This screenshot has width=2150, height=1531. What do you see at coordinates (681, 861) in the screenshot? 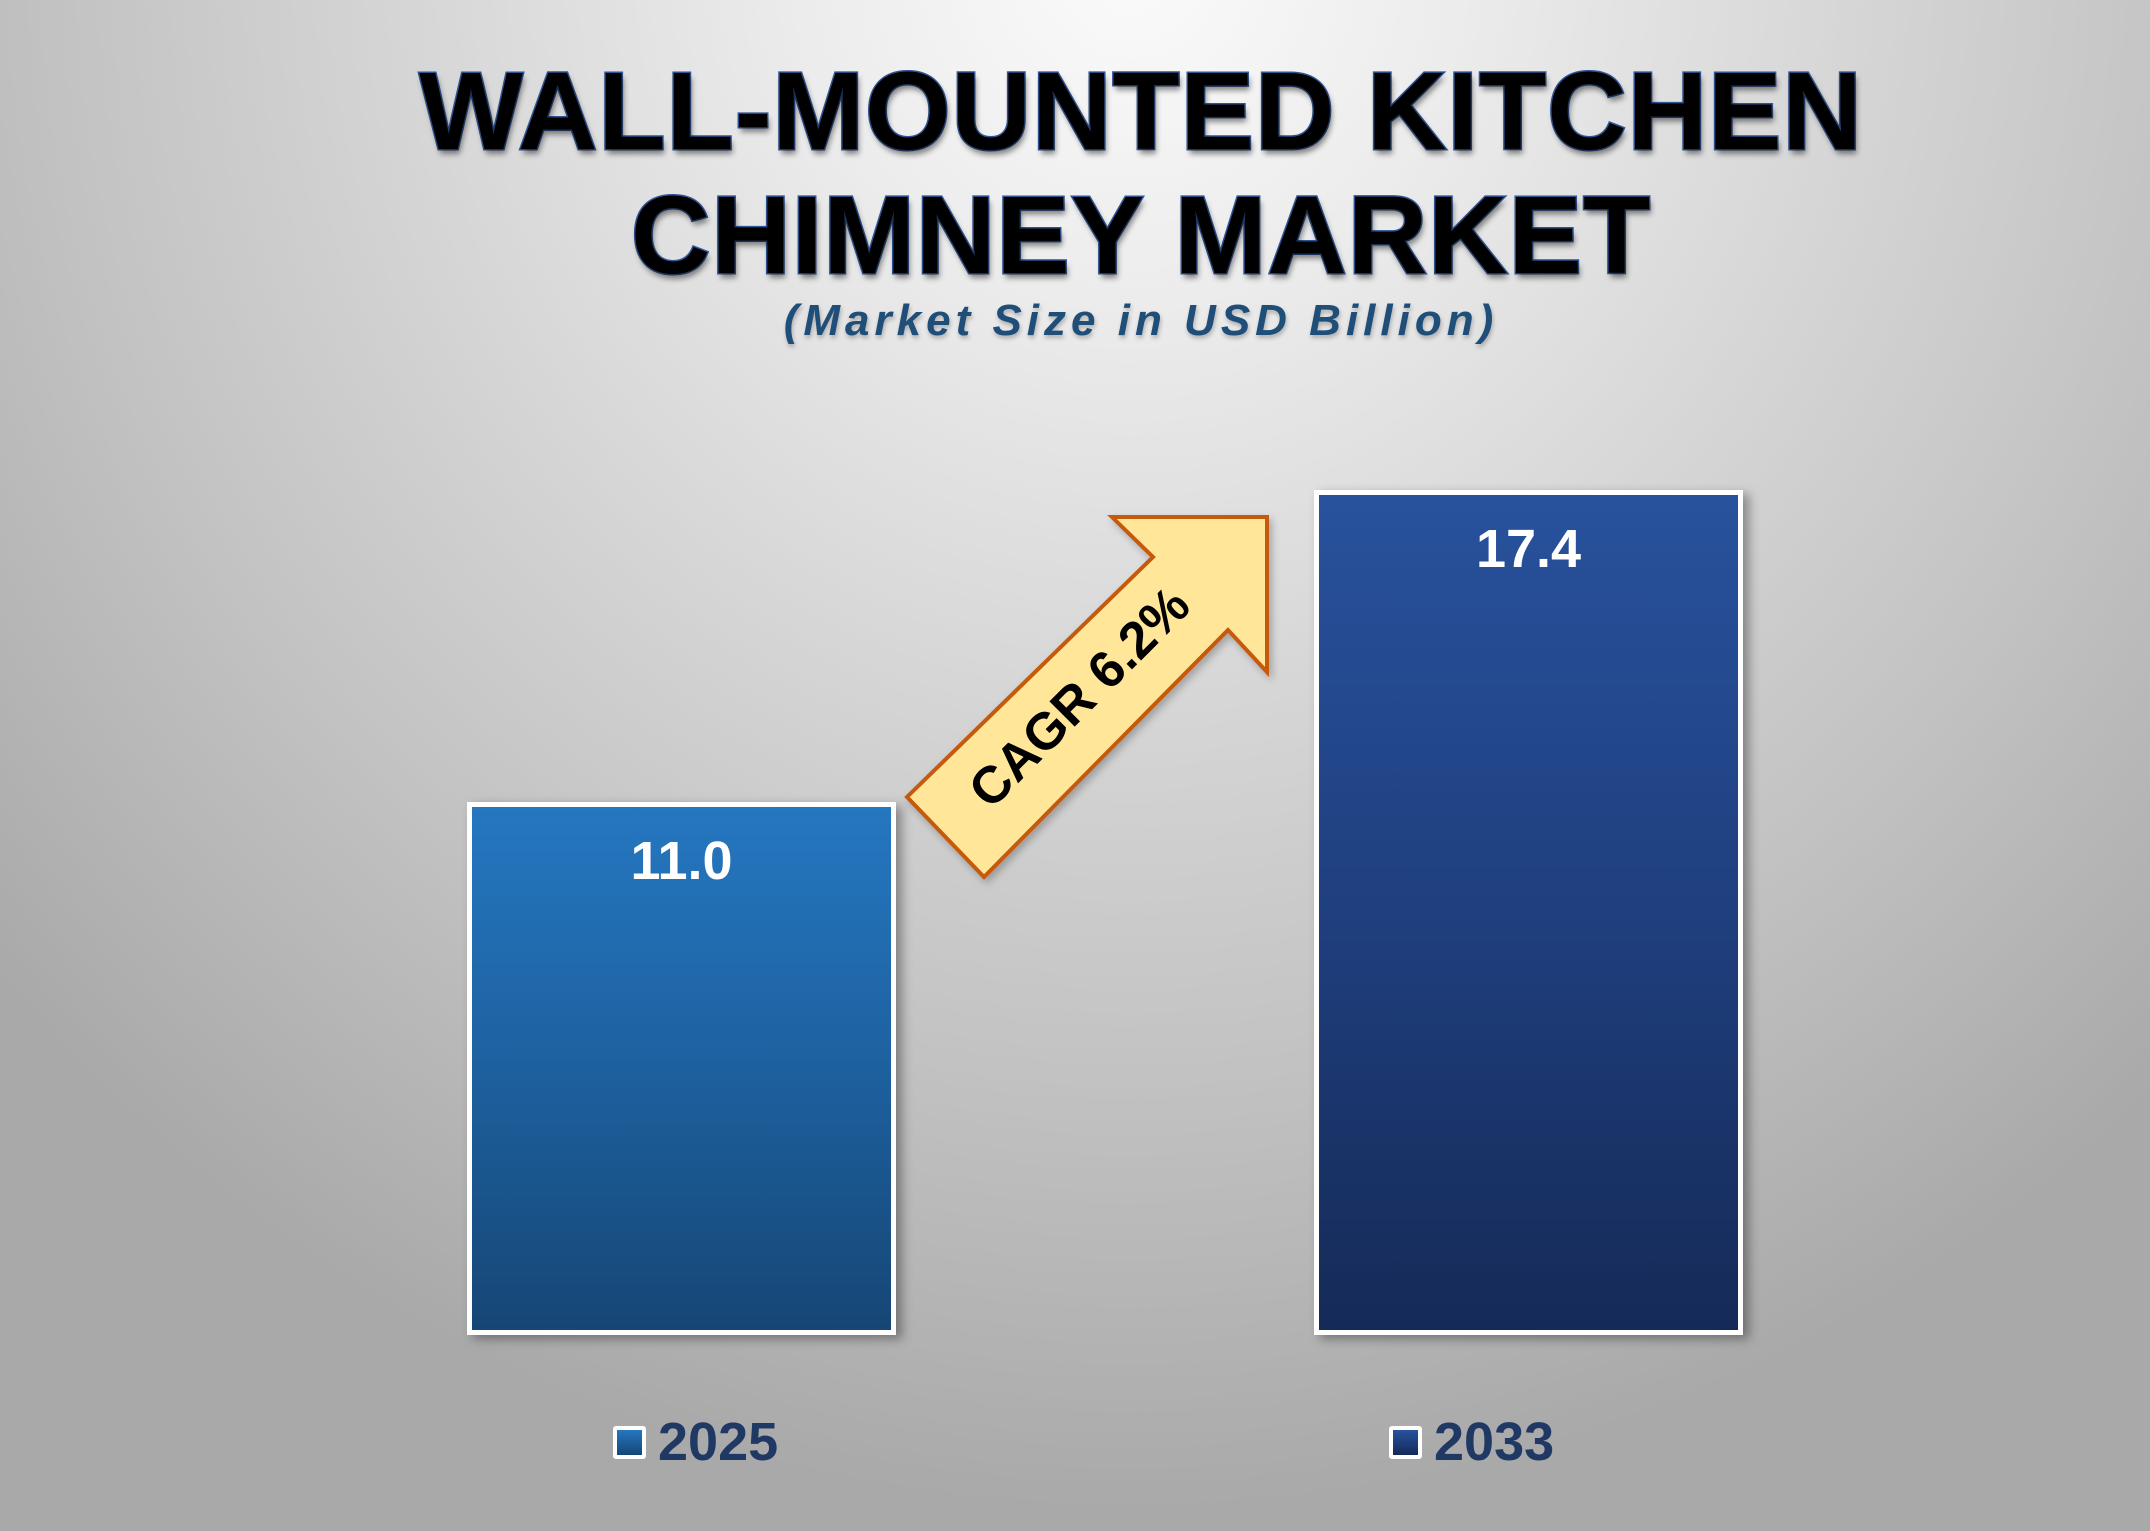
I see `bar-value-label-2025: 11.0` at bounding box center [681, 861].